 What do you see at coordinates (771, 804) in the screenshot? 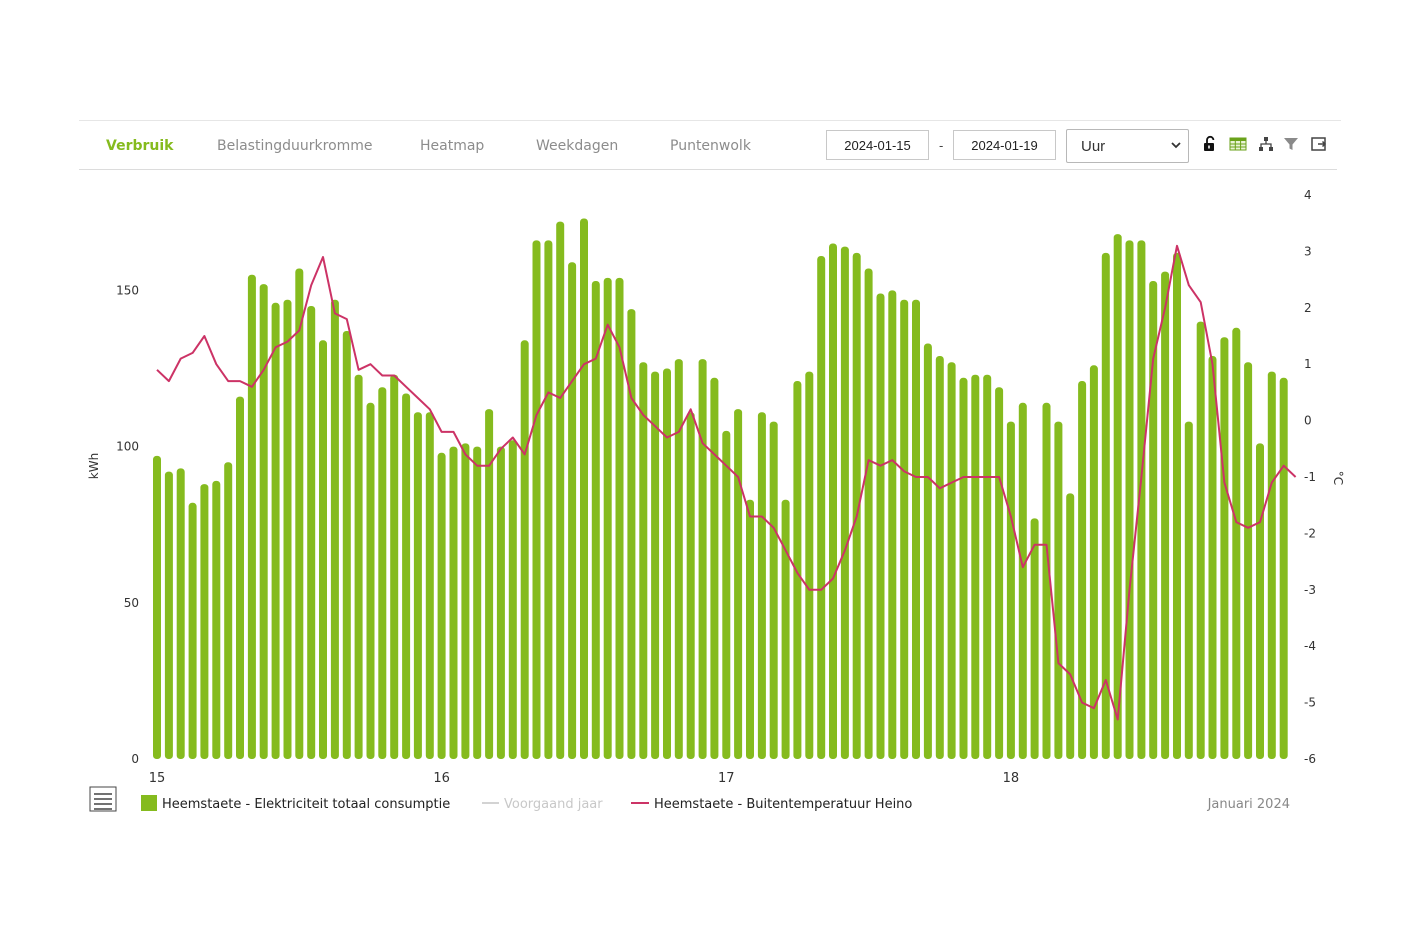
I see `legend-item-temperature: Heemstaete - Buitentemperatuur Heino` at bounding box center [771, 804].